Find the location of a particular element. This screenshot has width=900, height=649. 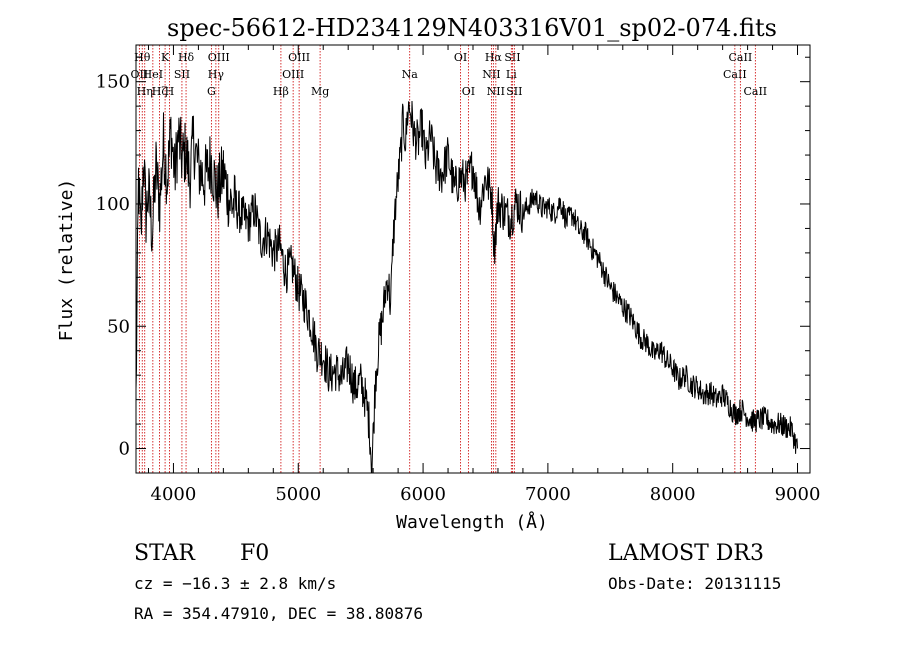

line-marker-label: K is located at coordinates (165, 57).